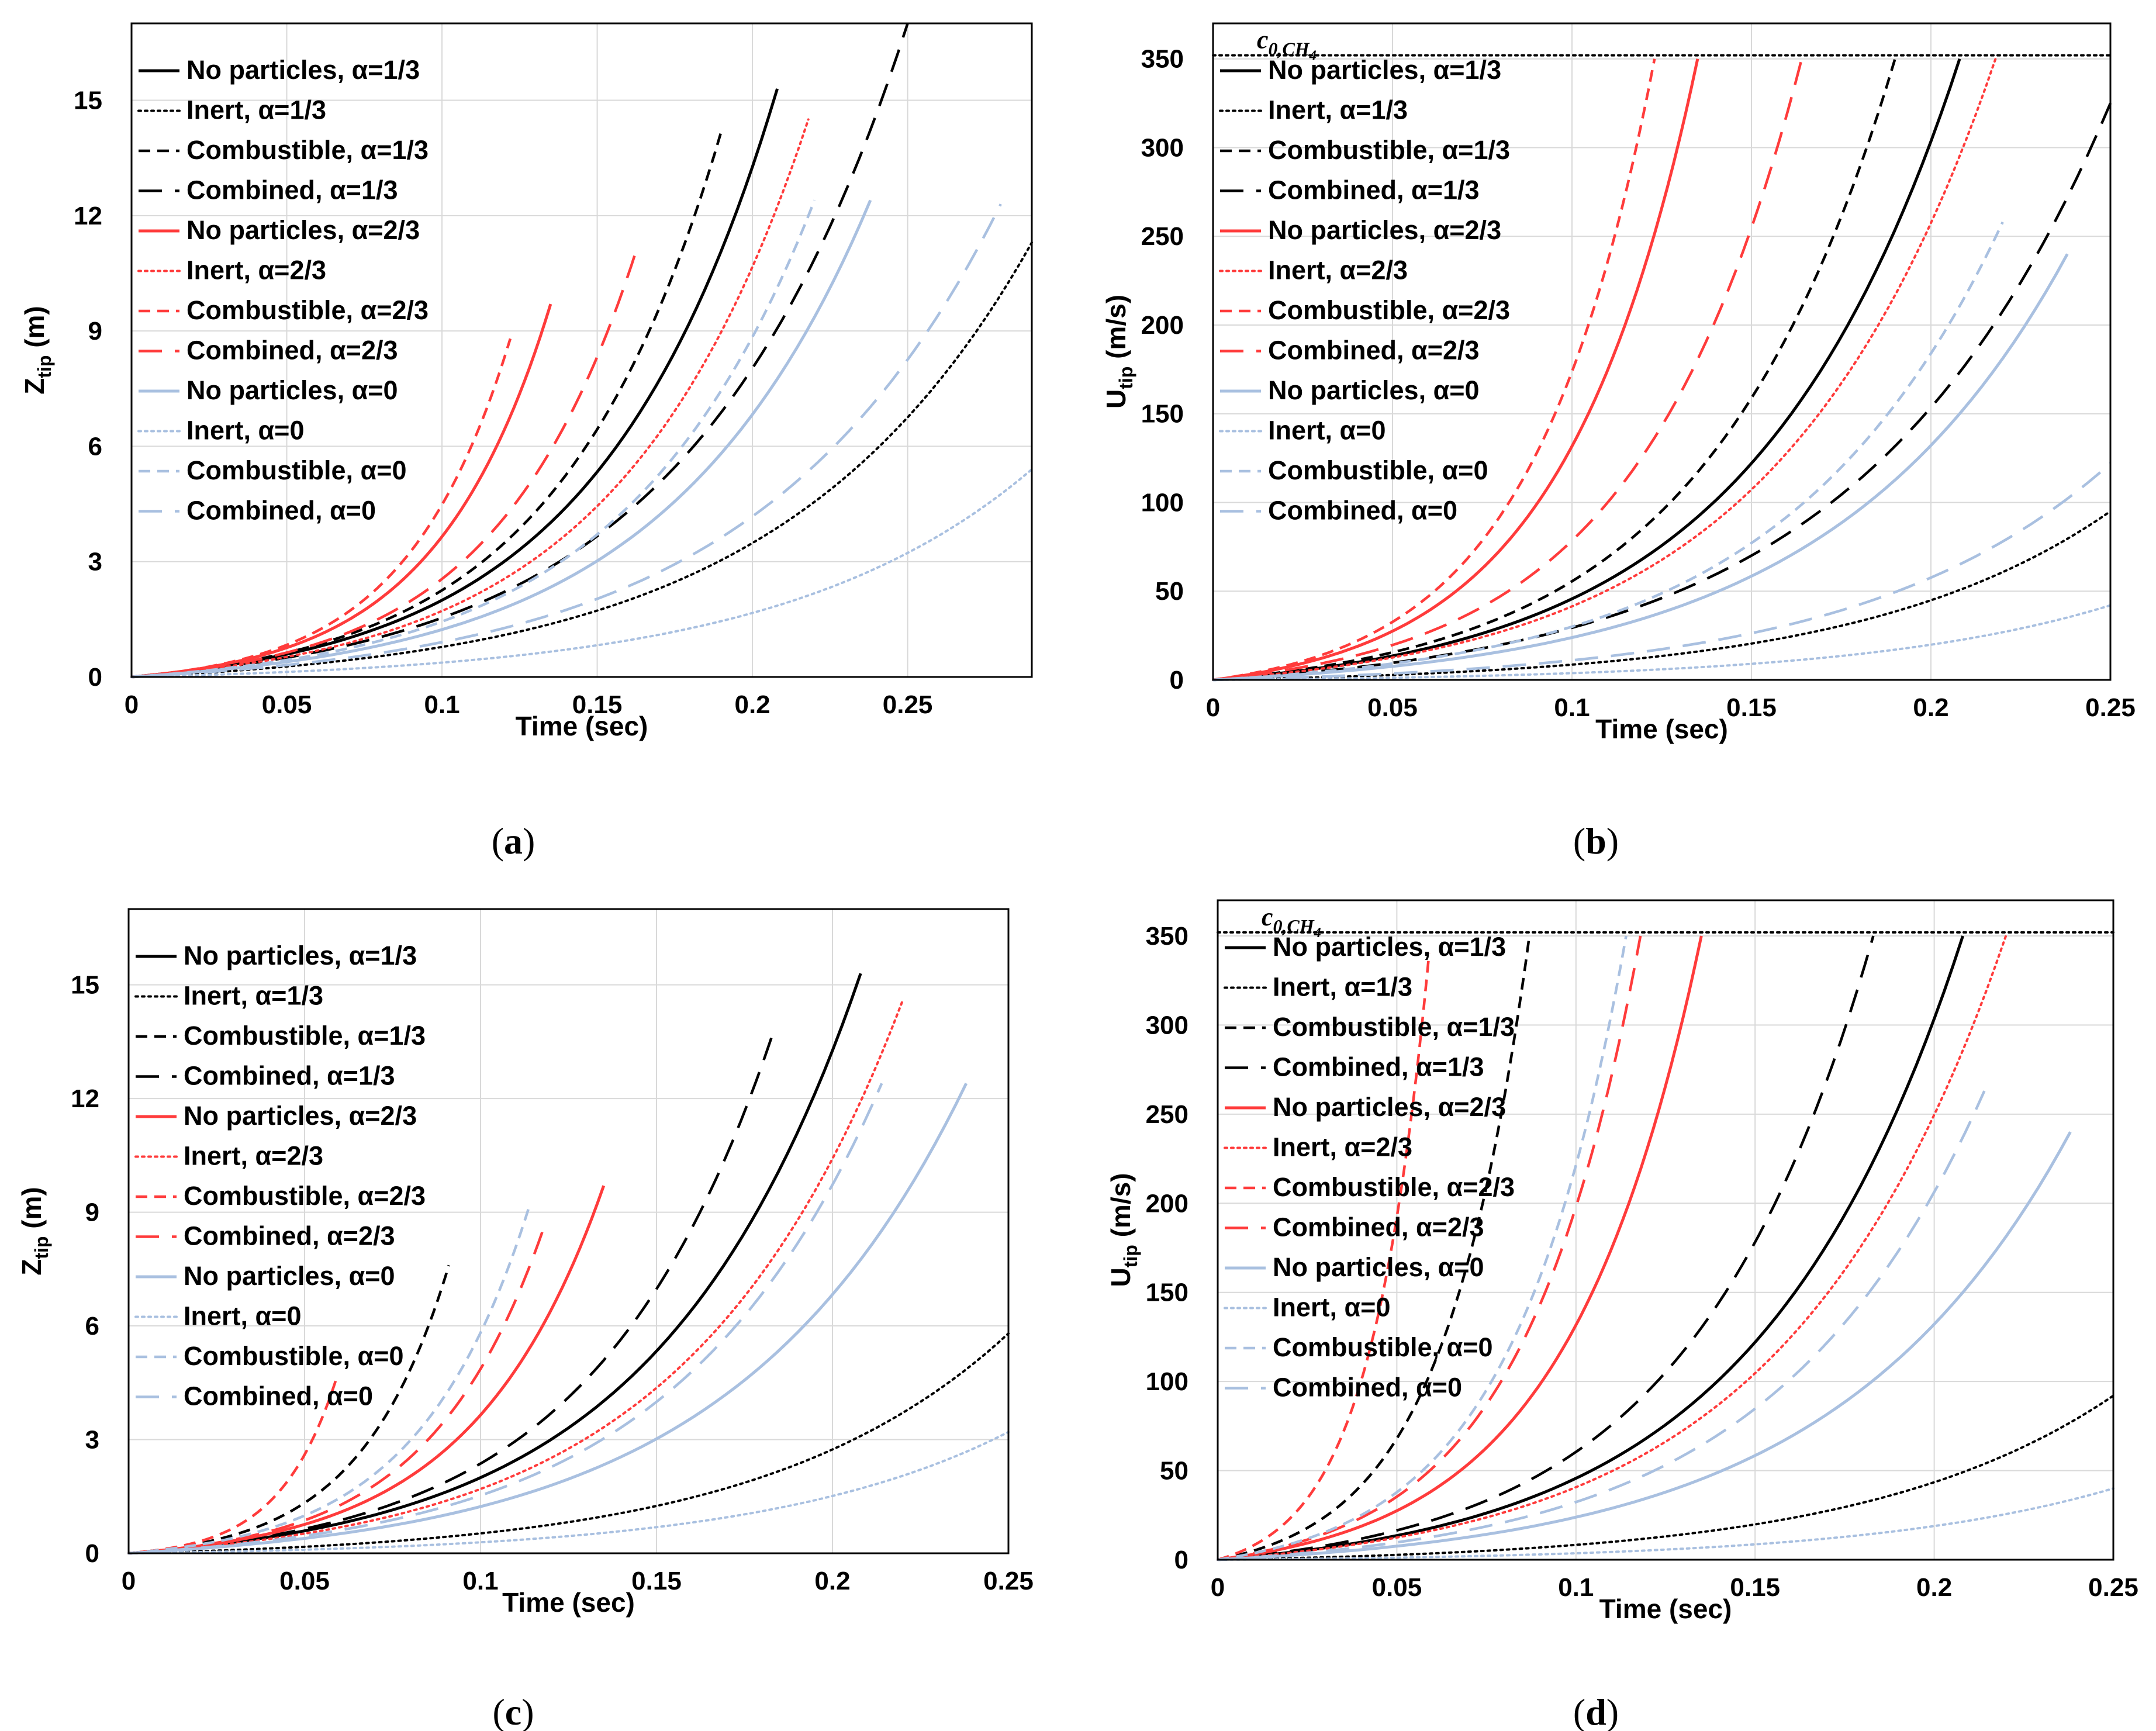 This screenshot has height=1731, width=2156. I want to click on reference-line-label: c0,CH4, so click(1287, 45).